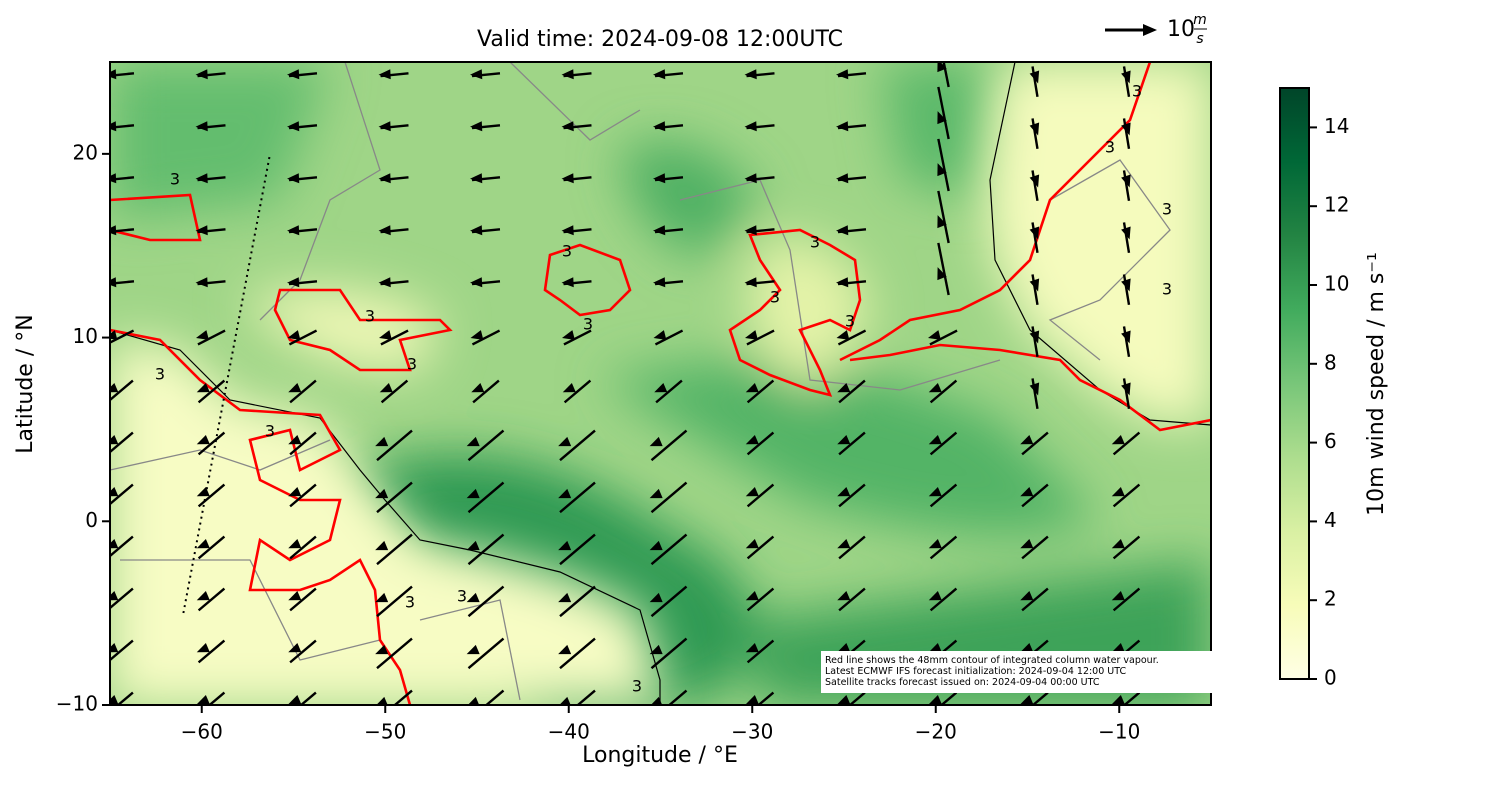 The image size is (1500, 804). I want to click on colorbar-tick-label: 8, so click(1330, 362).